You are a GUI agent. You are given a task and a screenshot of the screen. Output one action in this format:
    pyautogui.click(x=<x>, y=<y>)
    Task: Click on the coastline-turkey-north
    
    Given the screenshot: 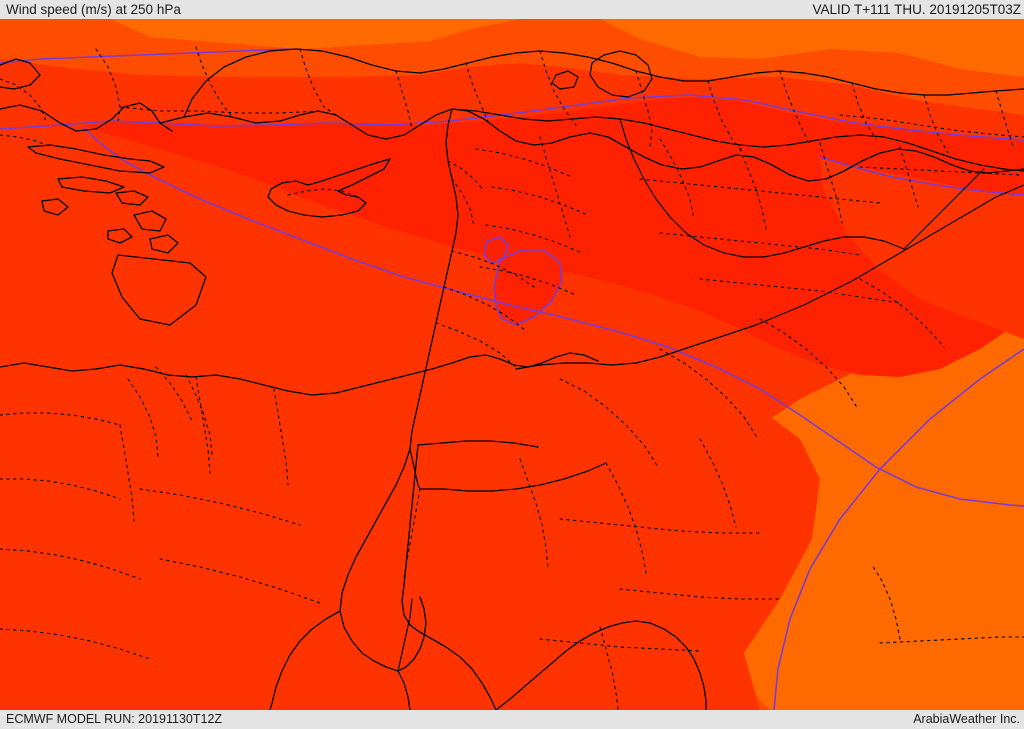 What is the action you would take?
    pyautogui.click(x=603, y=83)
    